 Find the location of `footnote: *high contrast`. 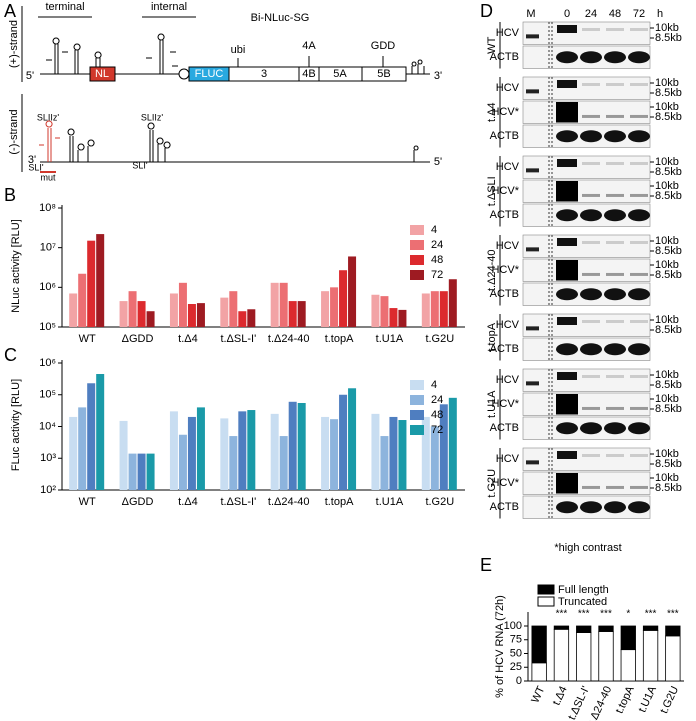

footnote: *high contrast is located at coordinates (587, 548).